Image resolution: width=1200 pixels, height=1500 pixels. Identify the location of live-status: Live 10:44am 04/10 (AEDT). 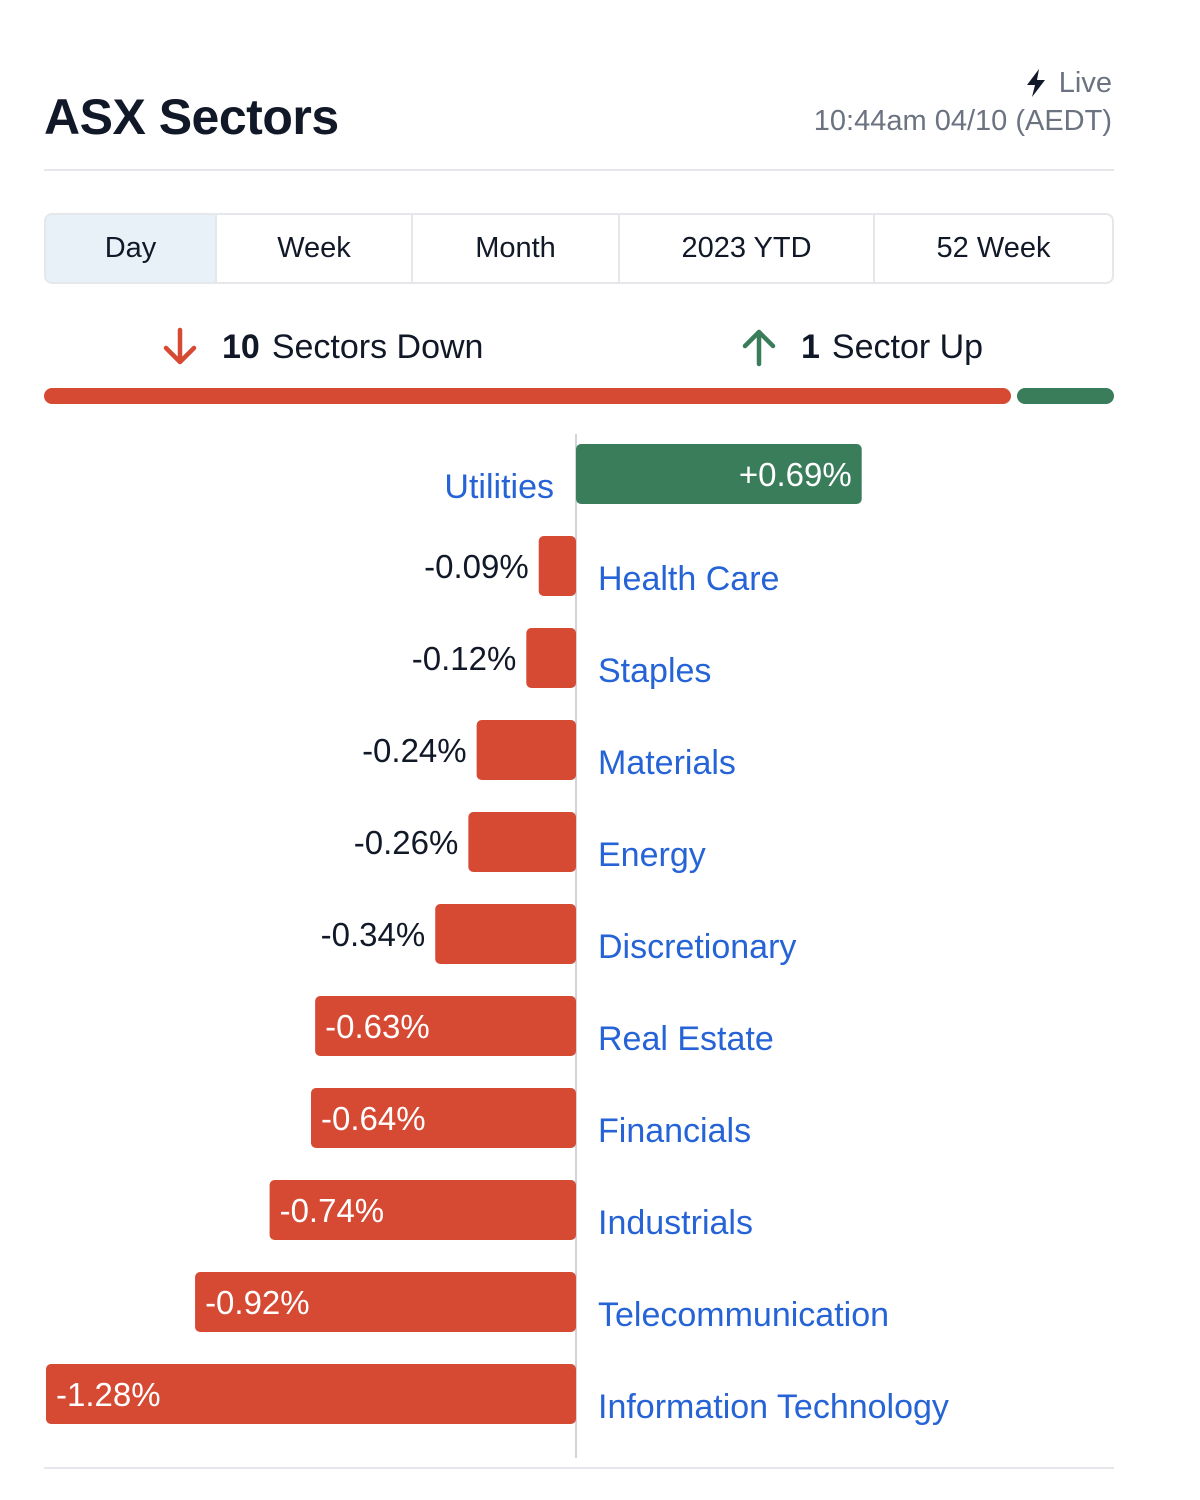
(963, 102).